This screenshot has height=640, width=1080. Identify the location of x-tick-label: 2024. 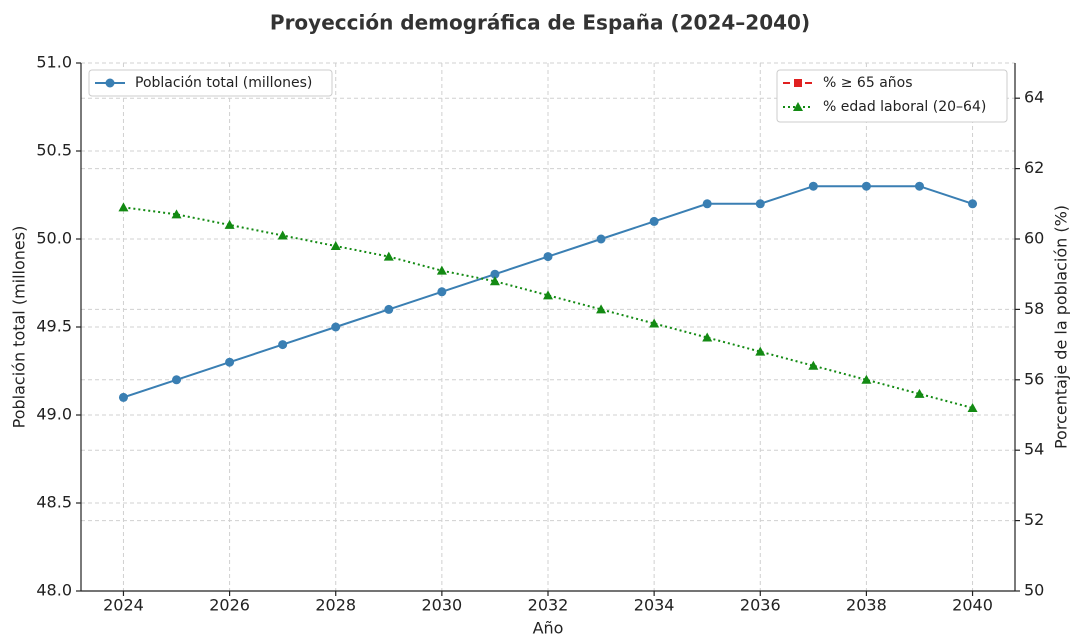
(123, 605).